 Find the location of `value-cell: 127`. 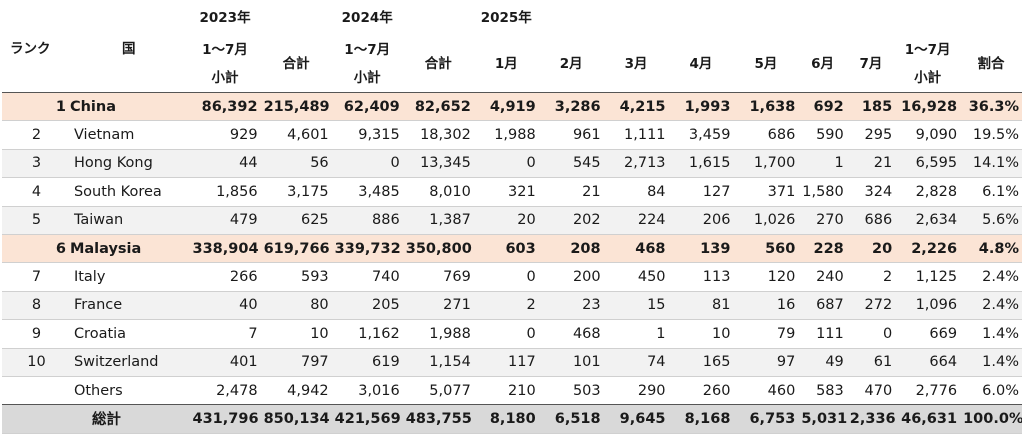

value-cell: 127 is located at coordinates (716, 191).